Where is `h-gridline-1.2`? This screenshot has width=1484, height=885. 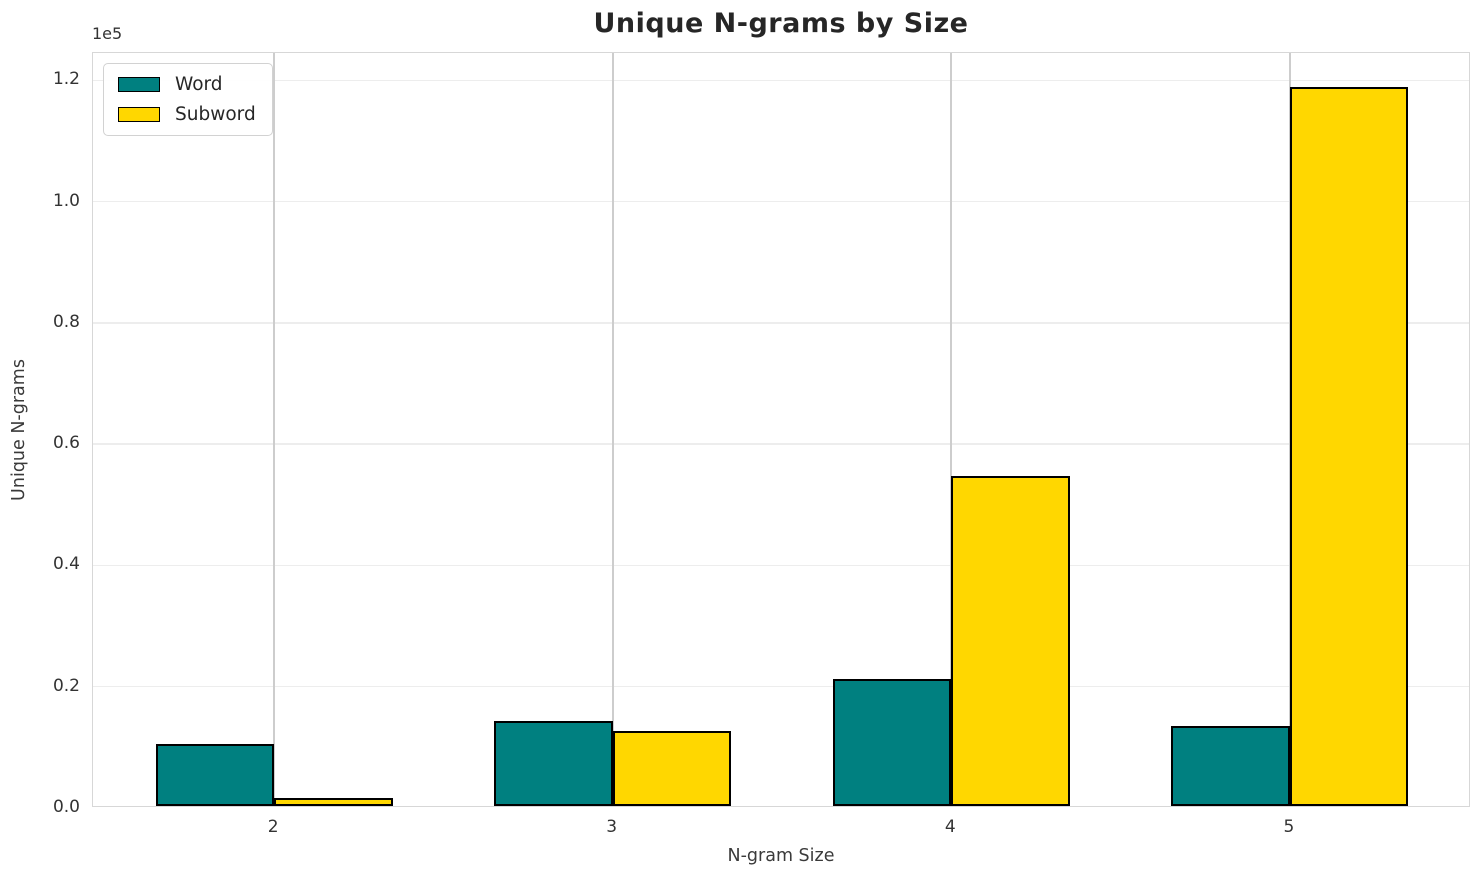
h-gridline-1.2 is located at coordinates (781, 80).